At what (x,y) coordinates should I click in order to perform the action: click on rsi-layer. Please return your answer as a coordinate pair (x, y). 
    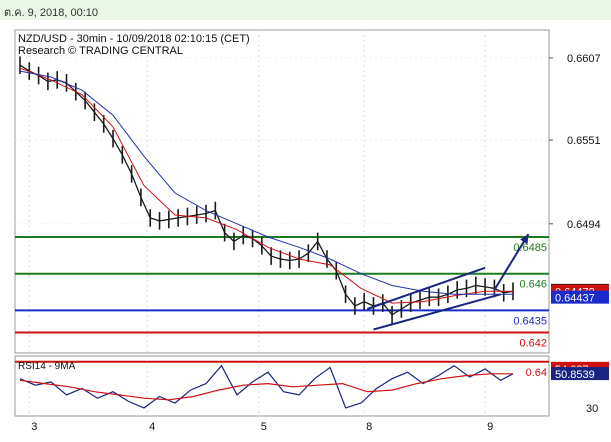
    Looking at the image, I should click on (266, 386).